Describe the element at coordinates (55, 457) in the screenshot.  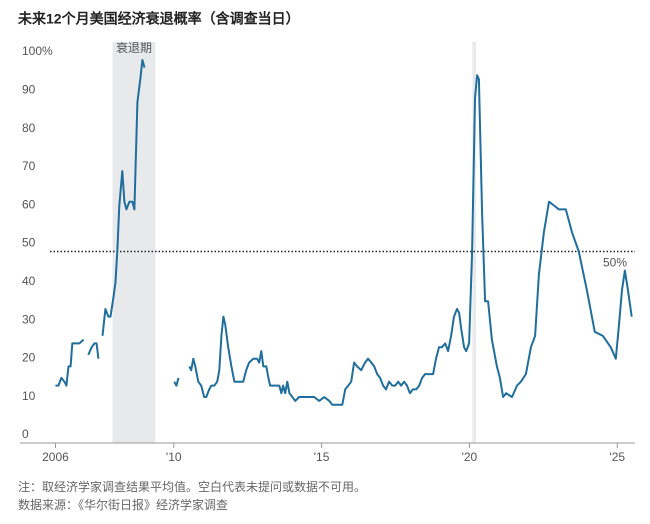
I see `x-tick-label: 2006` at that location.